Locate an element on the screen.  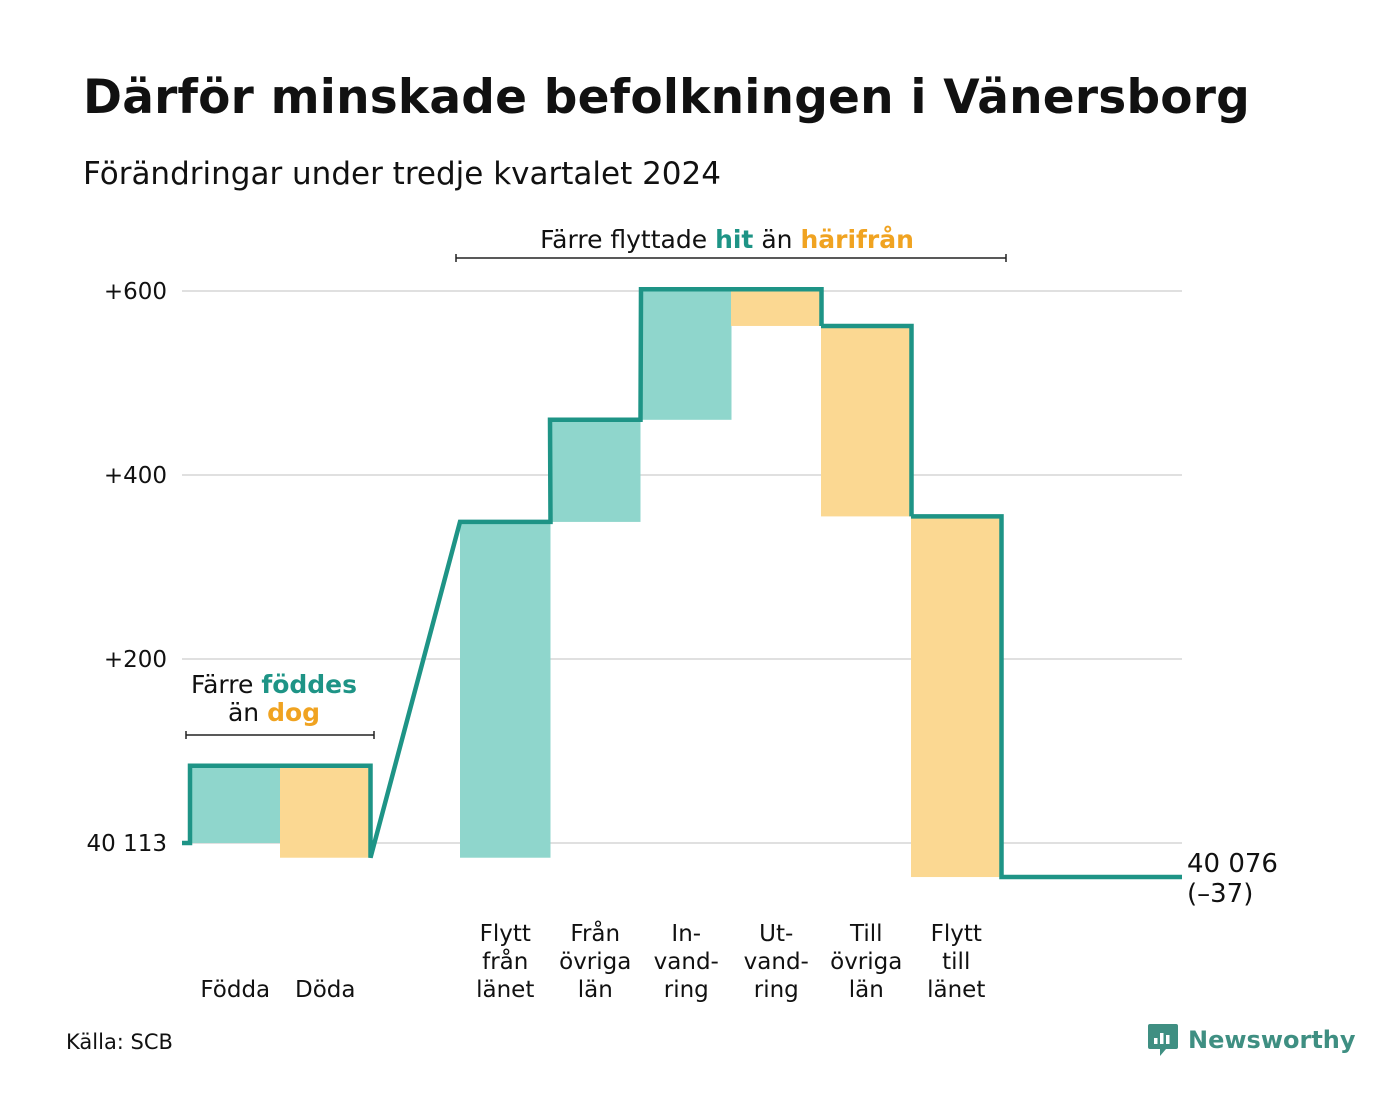
brand-logo: Newsworthy is located at coordinates (1251, 1040).